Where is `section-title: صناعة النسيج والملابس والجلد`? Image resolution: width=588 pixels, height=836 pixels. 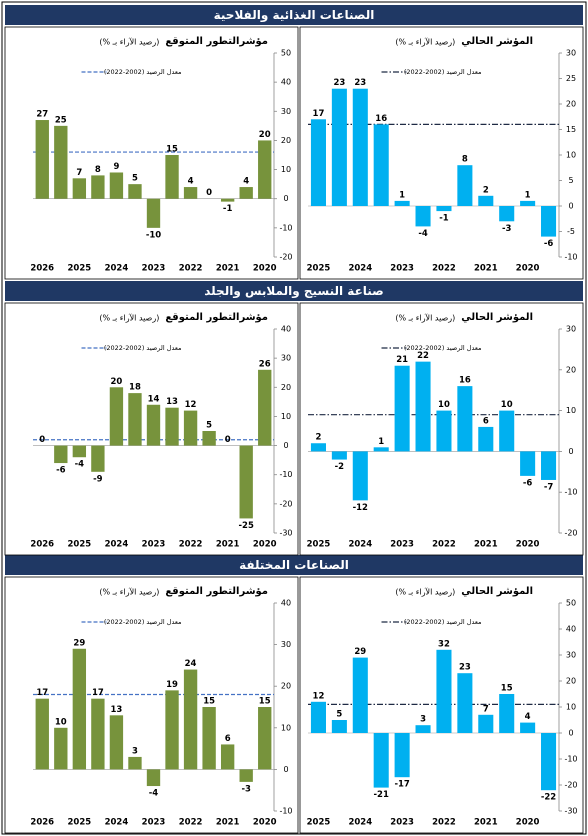
section-title: صناعة النسيج والملابس والجلد is located at coordinates (294, 291).